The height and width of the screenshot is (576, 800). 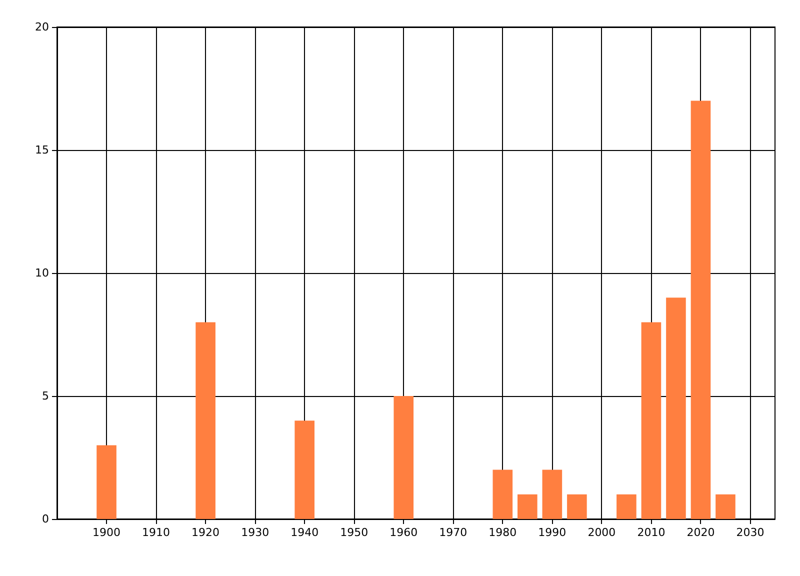 What do you see at coordinates (502, 532) in the screenshot?
I see `x-tick-label: 1980` at bounding box center [502, 532].